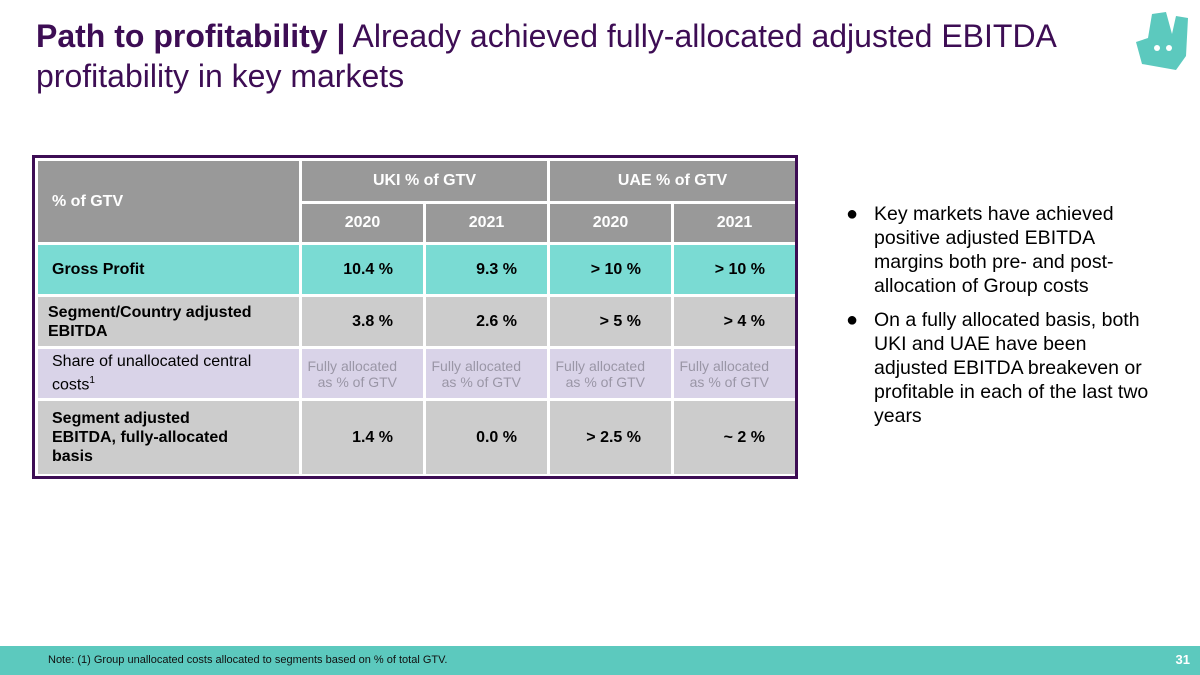 The width and height of the screenshot is (1200, 675). What do you see at coordinates (1162, 41) in the screenshot?
I see `deliveroo-kangaroo-icon` at bounding box center [1162, 41].